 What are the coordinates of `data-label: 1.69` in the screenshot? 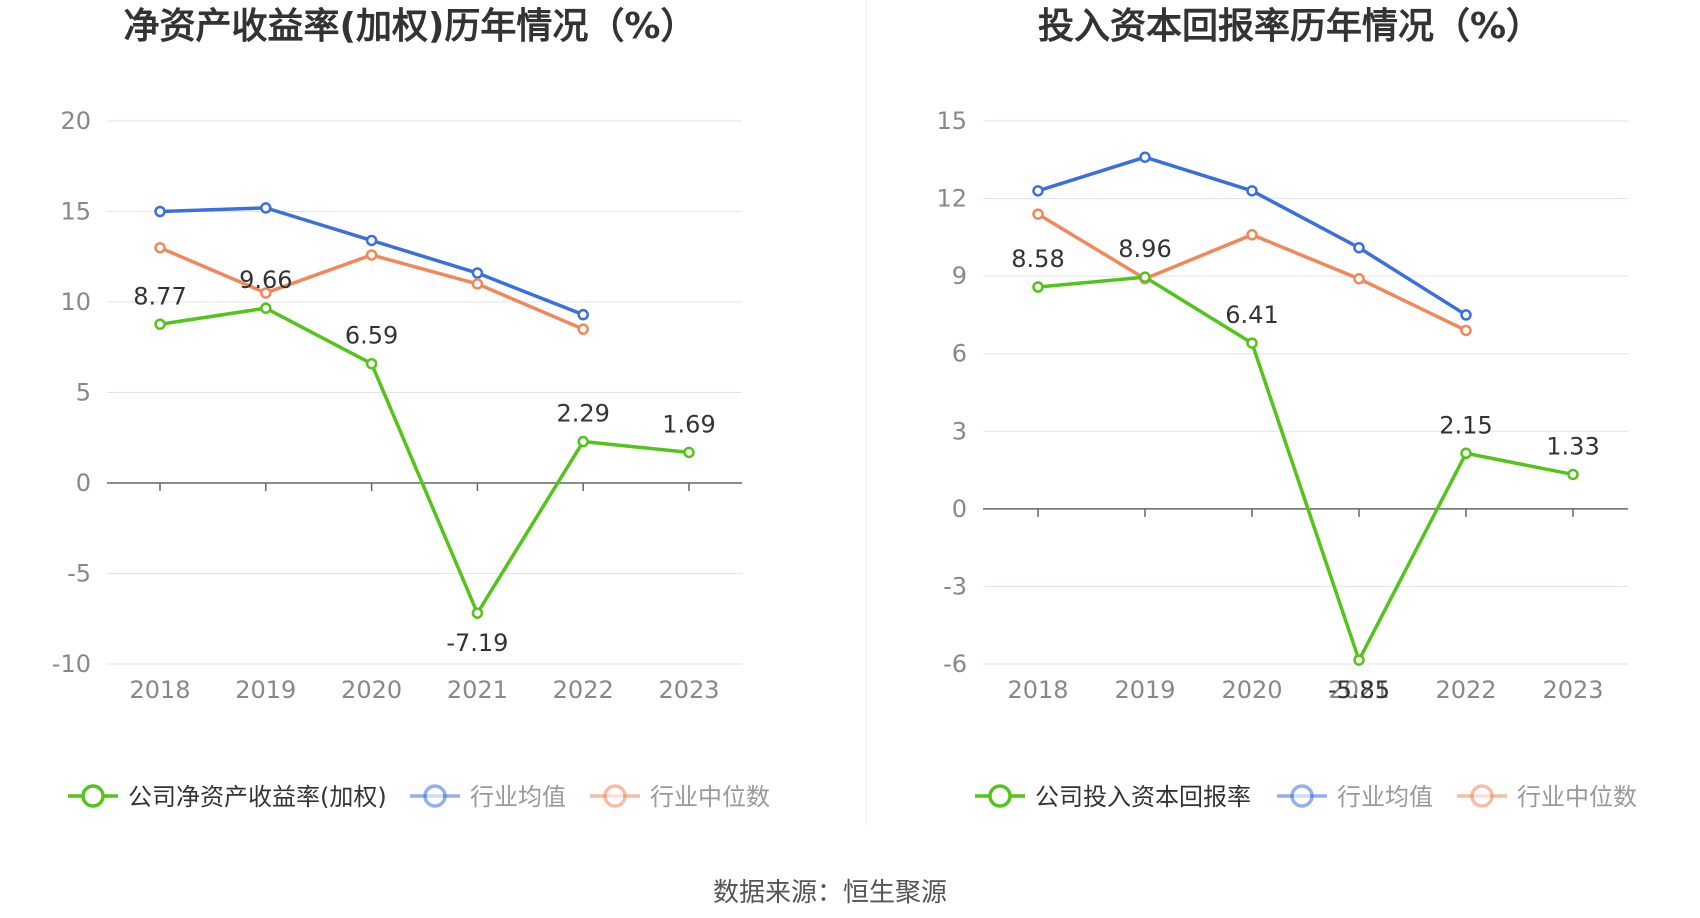 It's located at (688, 424).